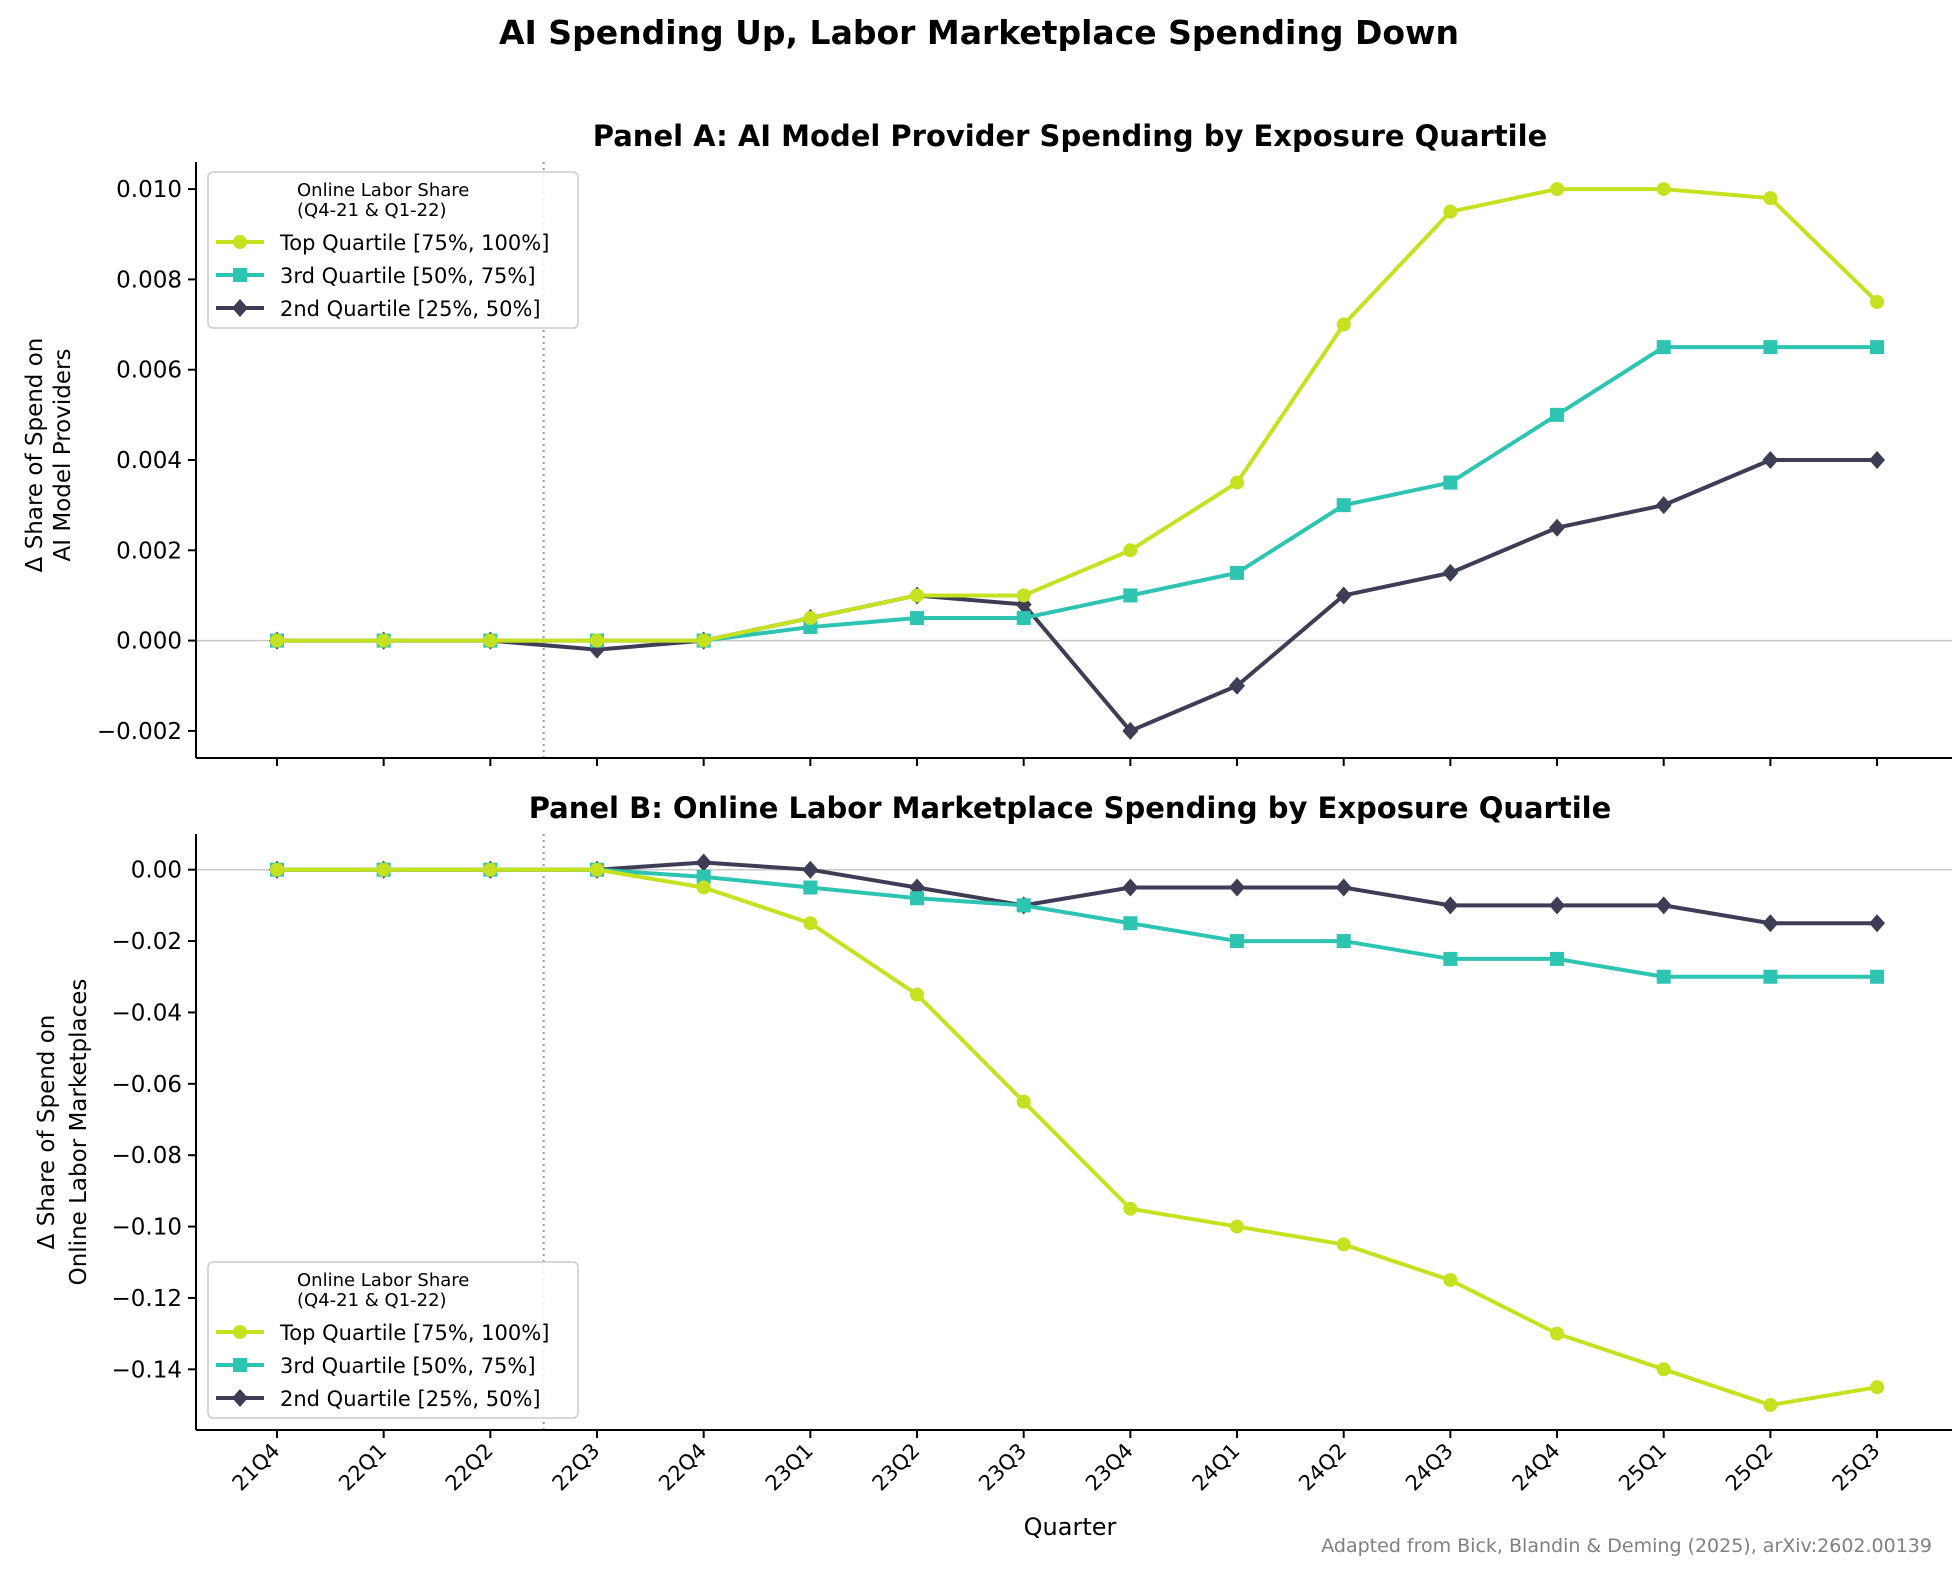 This screenshot has height=1570, width=1958. I want to click on y-tick-label: −0.002, so click(139, 732).